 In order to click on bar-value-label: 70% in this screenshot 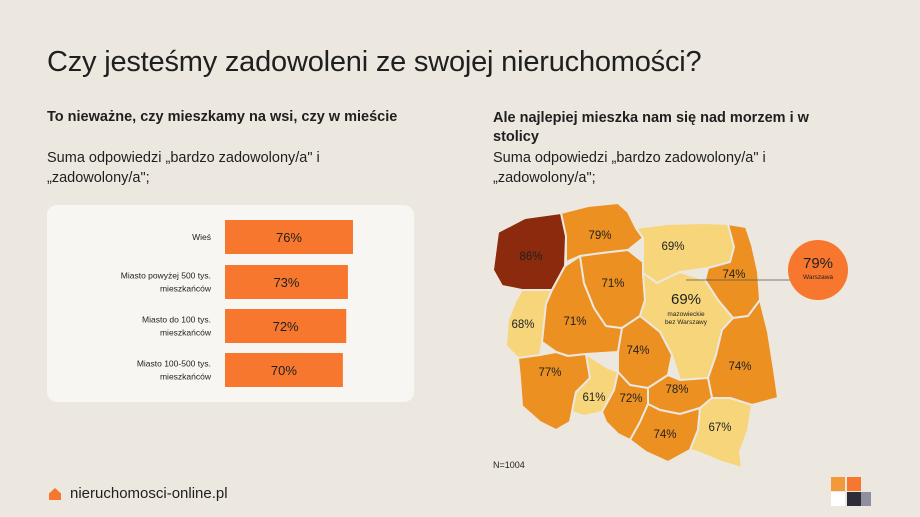, I will do `click(284, 370)`.